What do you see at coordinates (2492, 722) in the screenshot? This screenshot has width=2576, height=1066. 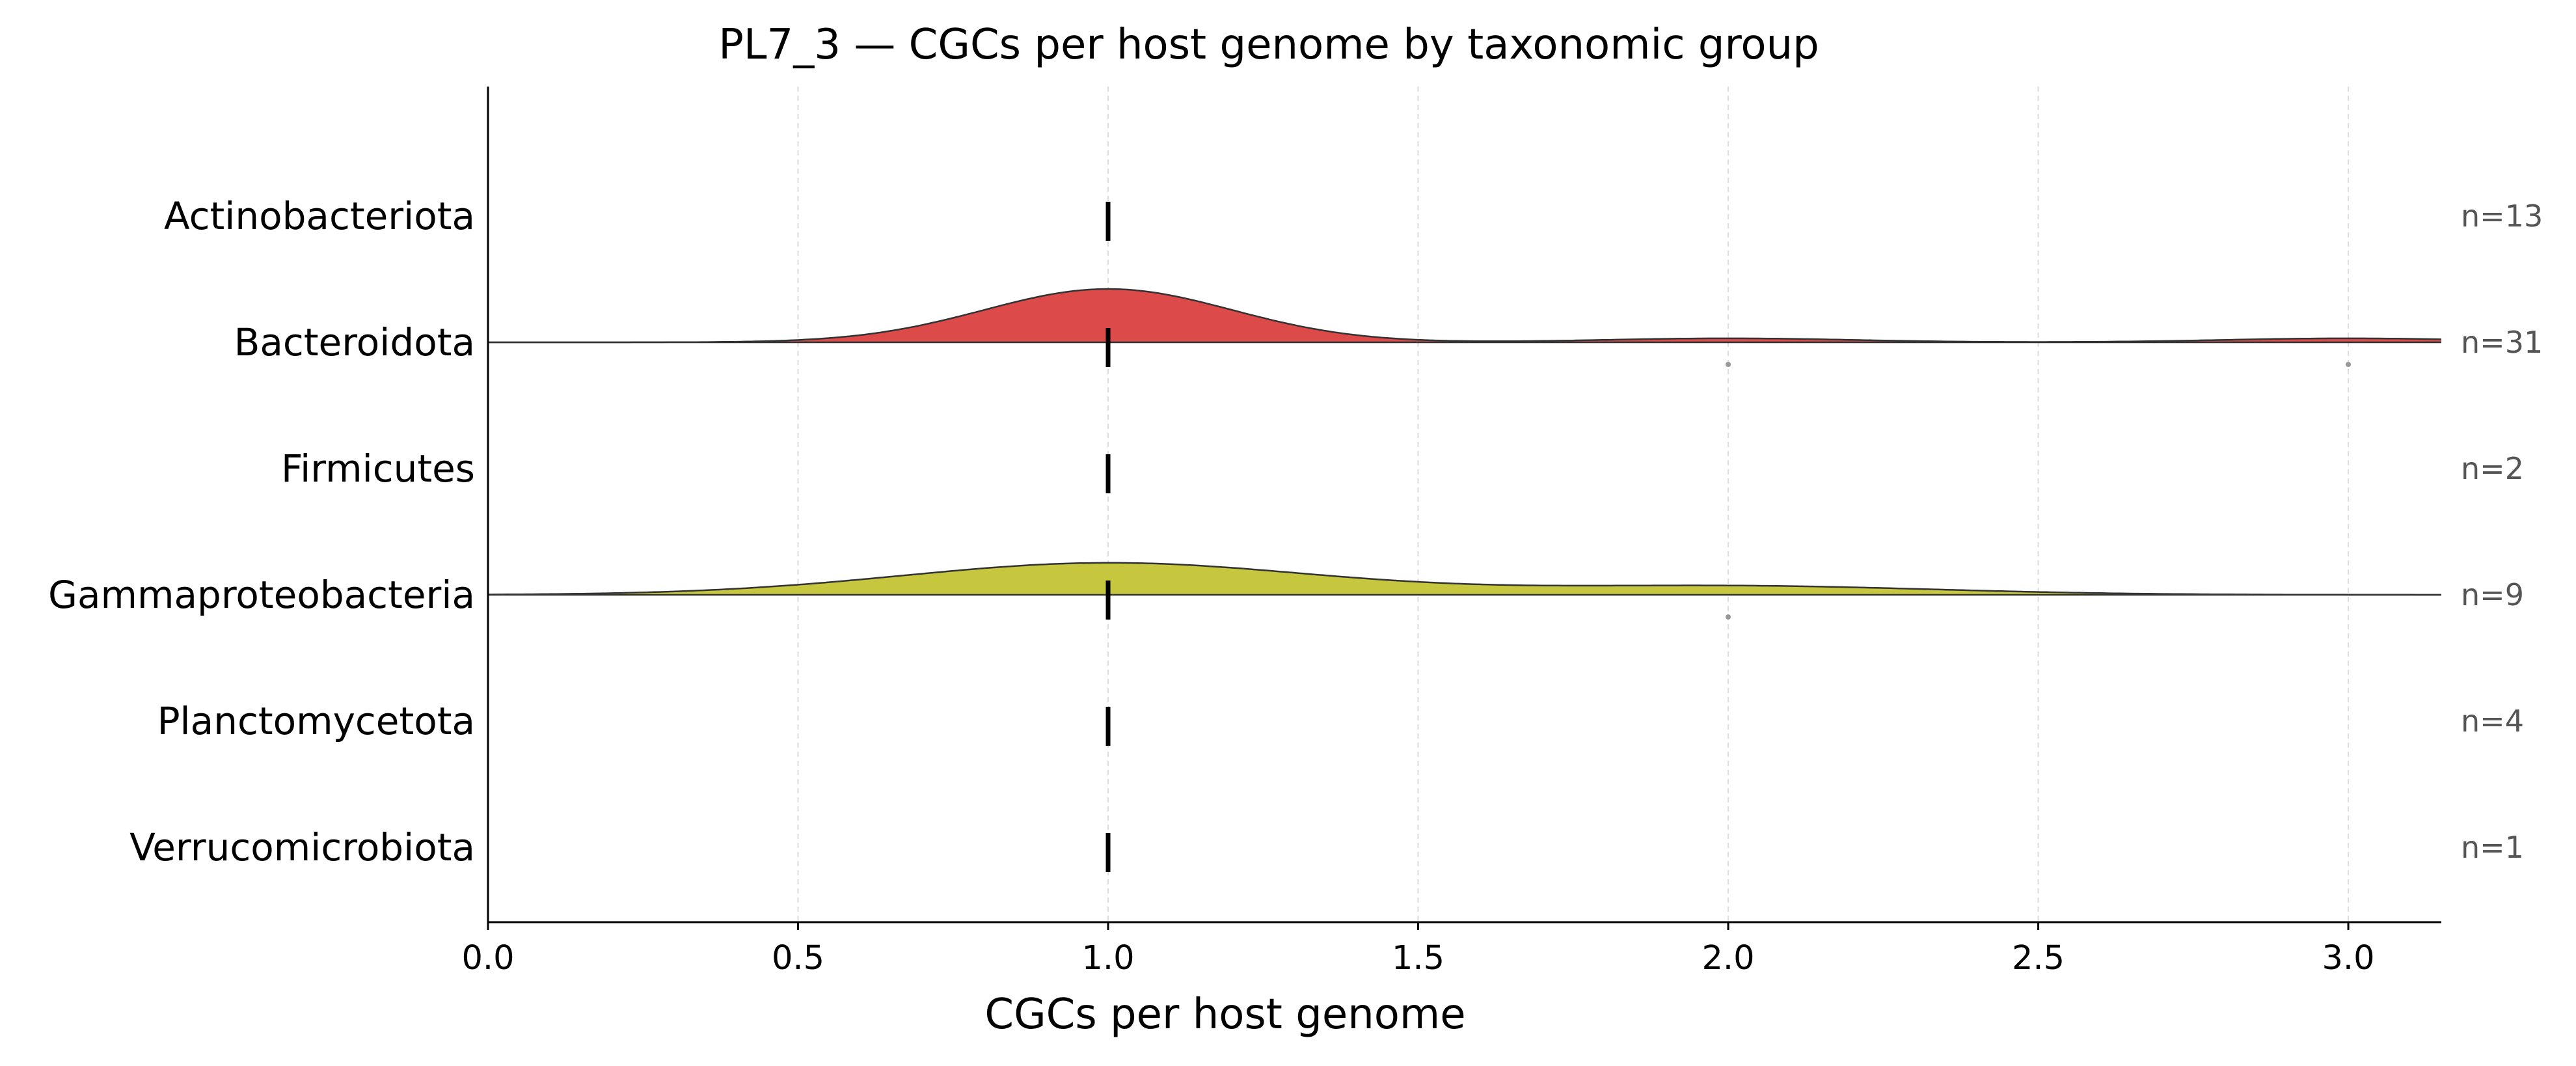 I see `count-label: n=4` at bounding box center [2492, 722].